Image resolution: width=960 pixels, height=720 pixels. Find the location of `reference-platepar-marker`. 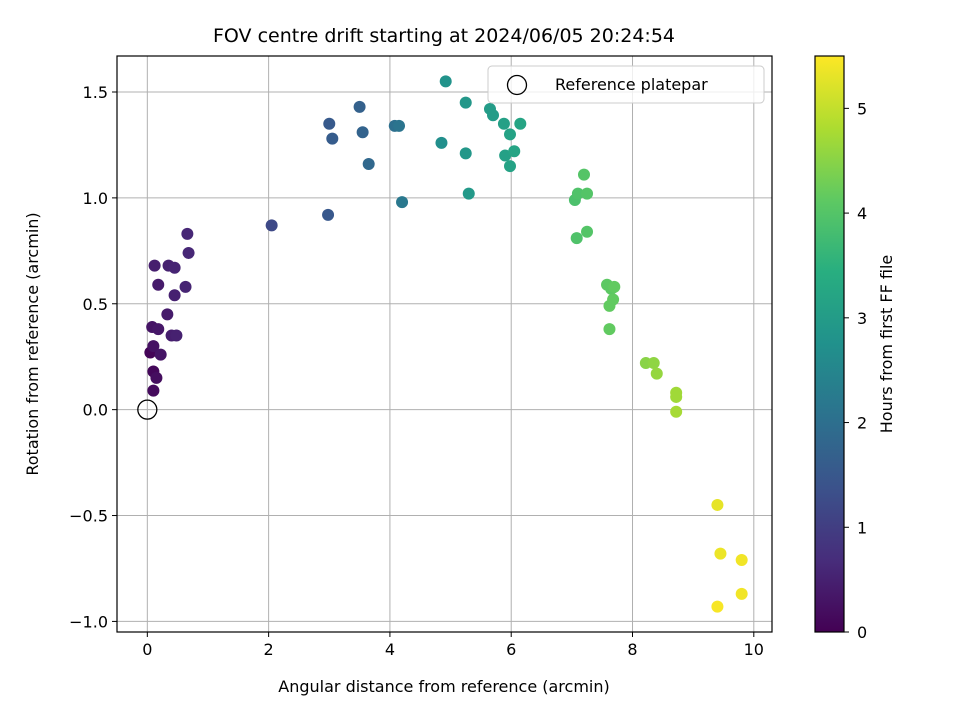

reference-platepar-marker is located at coordinates (147, 409).